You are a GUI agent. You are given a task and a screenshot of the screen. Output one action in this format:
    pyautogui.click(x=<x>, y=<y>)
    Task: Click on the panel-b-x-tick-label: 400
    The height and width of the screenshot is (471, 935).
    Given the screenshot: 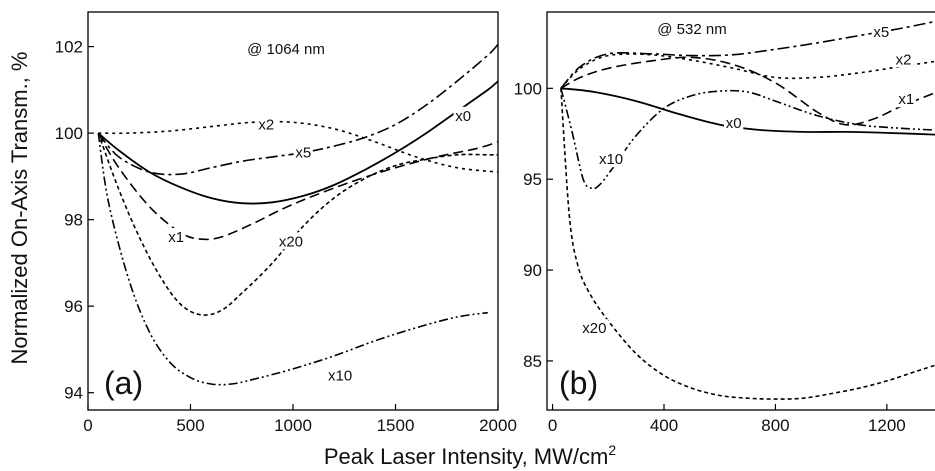 What is the action you would take?
    pyautogui.click(x=664, y=425)
    